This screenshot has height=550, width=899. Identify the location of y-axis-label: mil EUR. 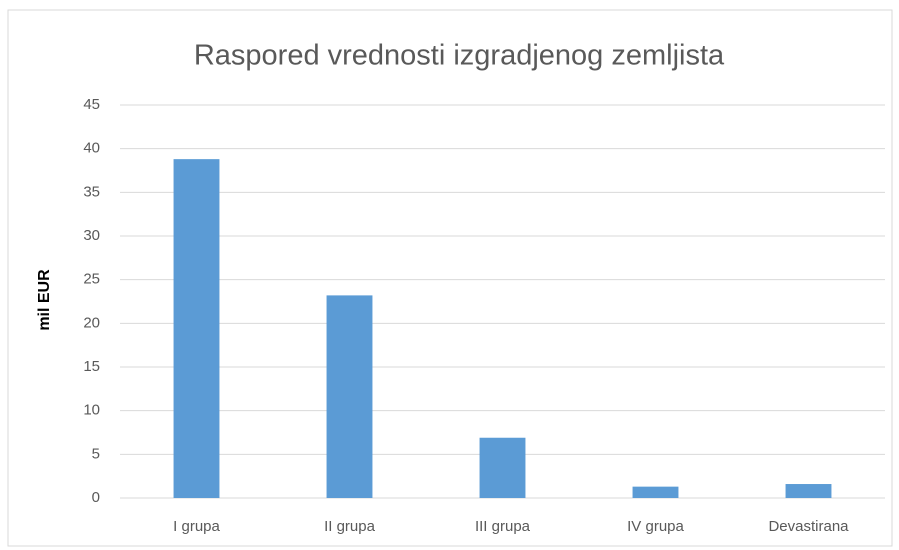
(44, 300).